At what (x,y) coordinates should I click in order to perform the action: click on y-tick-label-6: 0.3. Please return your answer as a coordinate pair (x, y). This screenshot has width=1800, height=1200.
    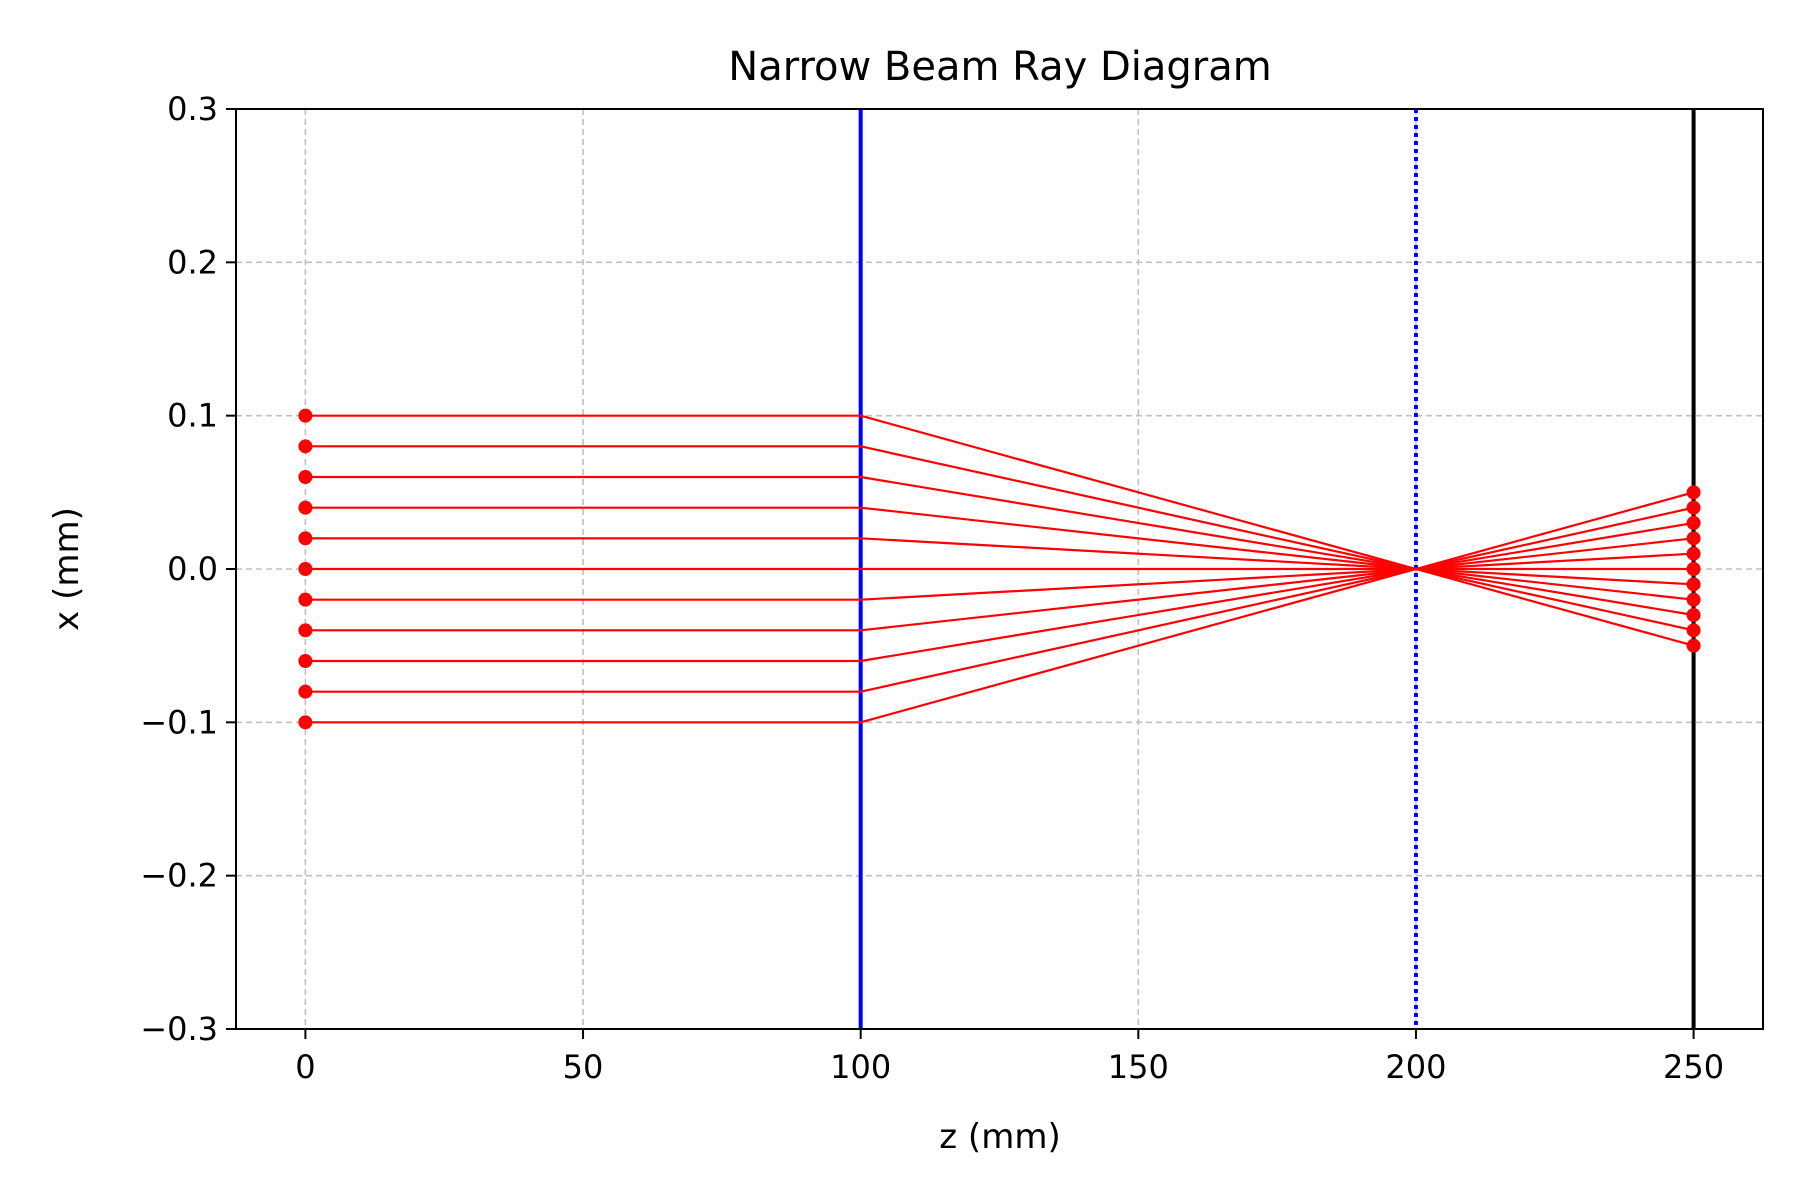
    Looking at the image, I should click on (192, 109).